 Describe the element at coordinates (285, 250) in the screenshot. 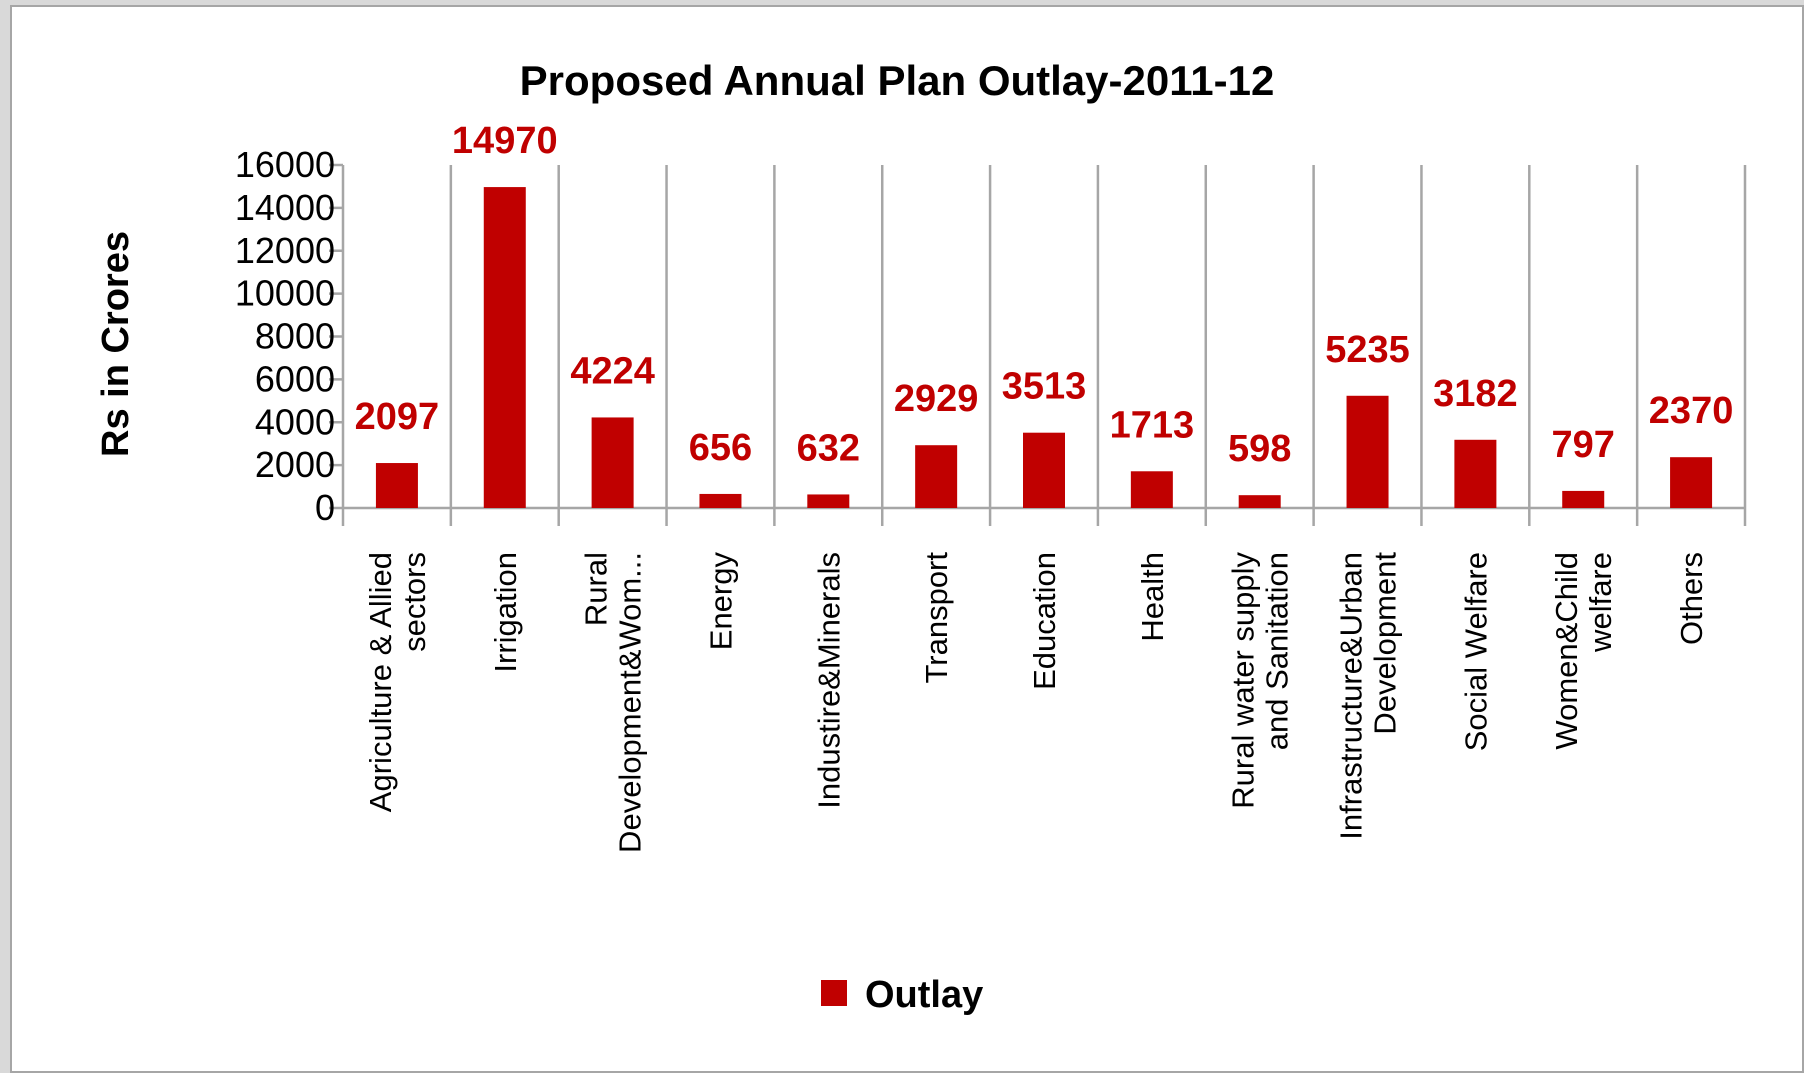

I see `y-tick-label: 12000` at that location.